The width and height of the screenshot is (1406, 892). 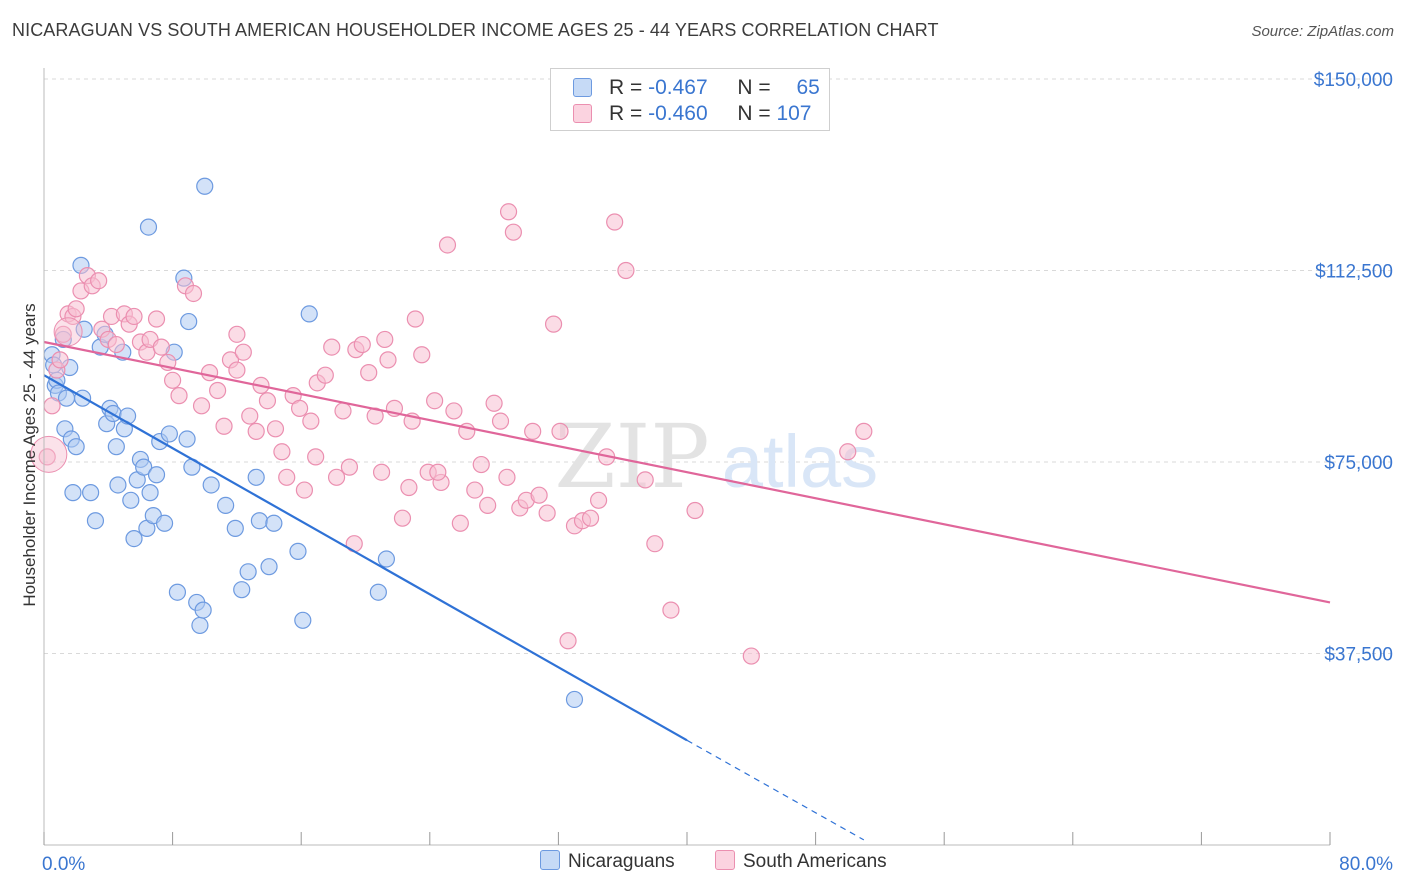 What do you see at coordinates (678, 113) in the screenshot?
I see `legend-r-value: -0.460` at bounding box center [678, 113].